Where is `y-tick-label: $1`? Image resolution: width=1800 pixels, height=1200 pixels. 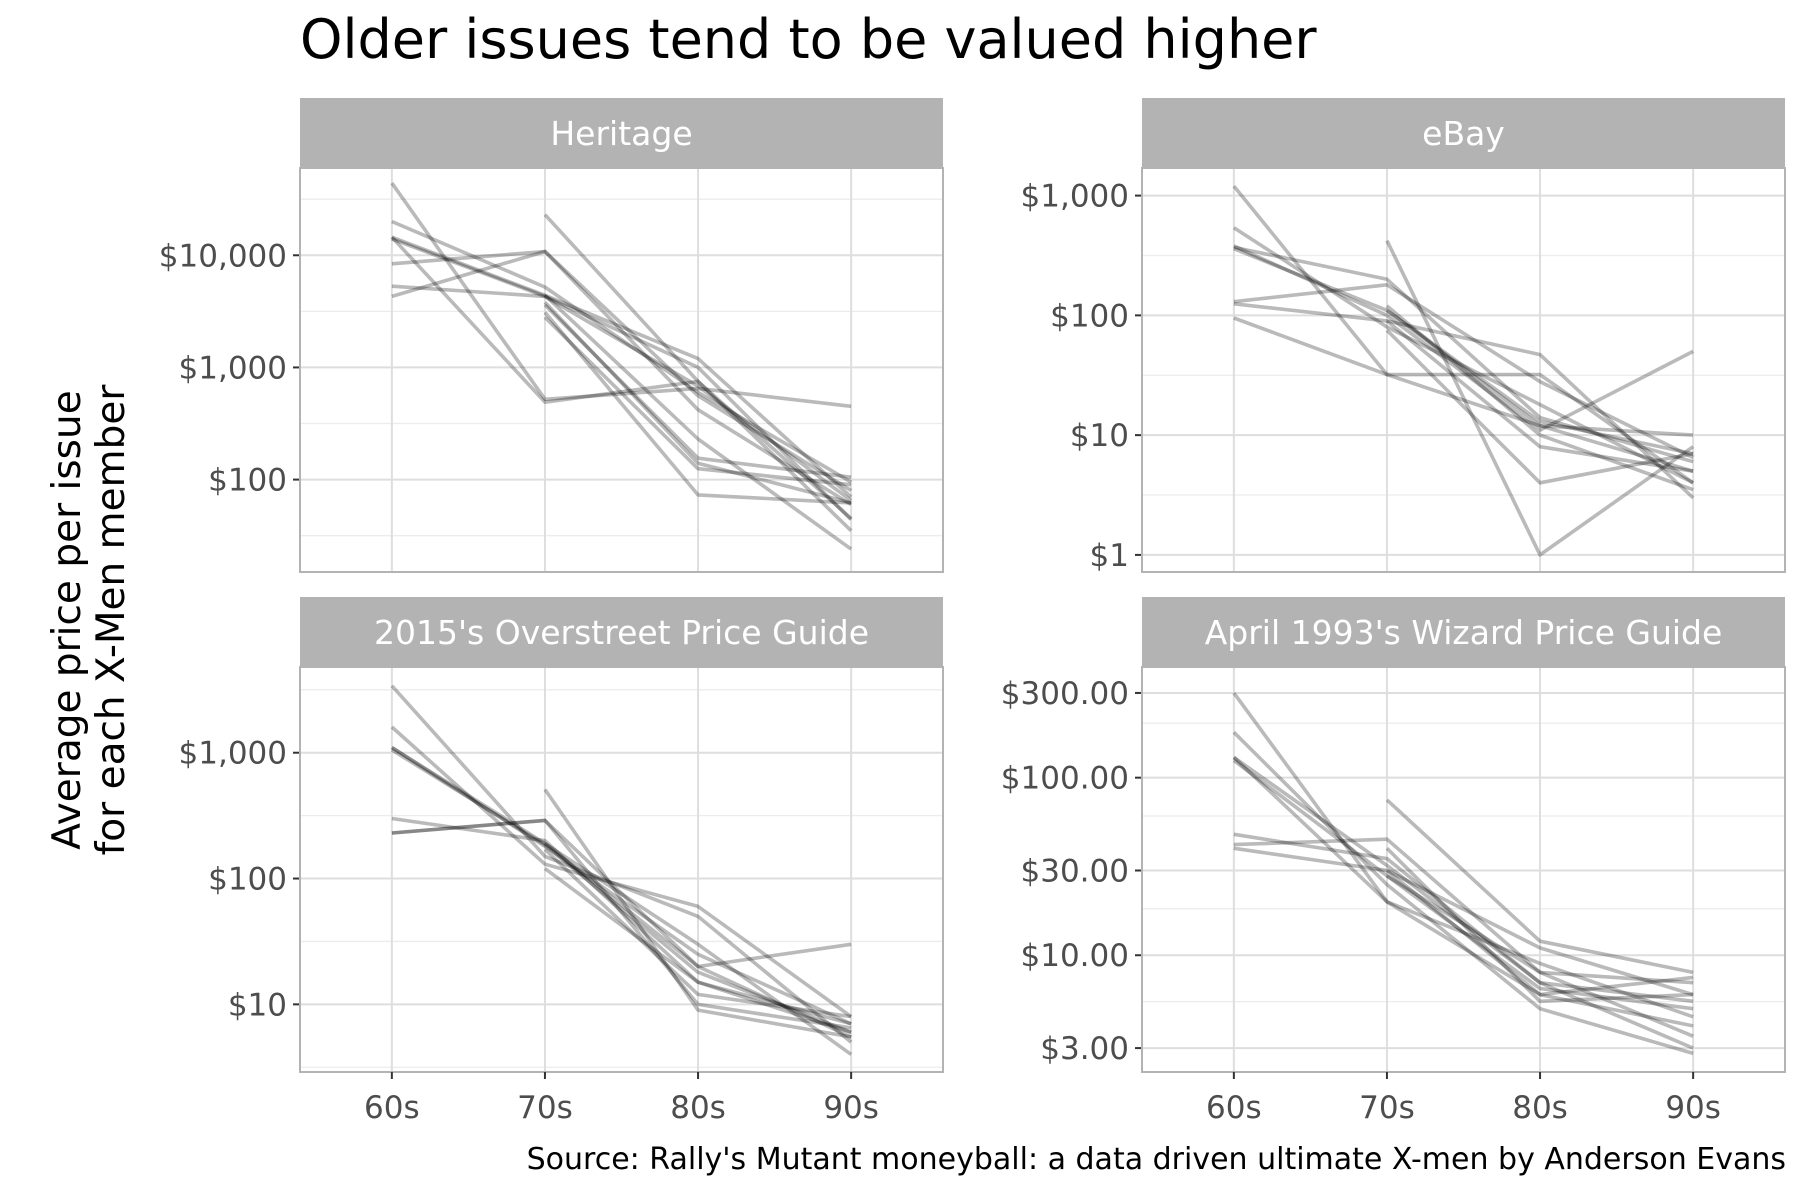 y-tick-label: $1 is located at coordinates (1109, 556).